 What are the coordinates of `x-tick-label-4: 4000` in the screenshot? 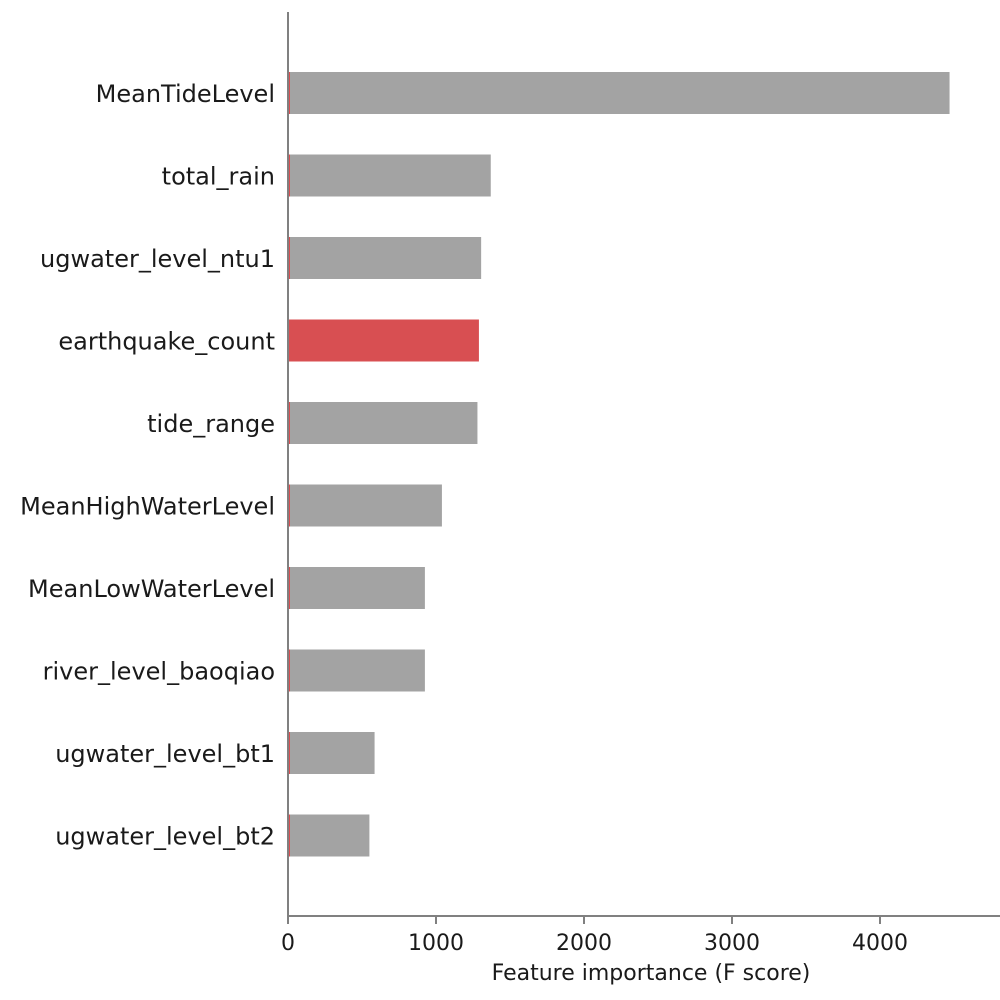 It's located at (880, 943).